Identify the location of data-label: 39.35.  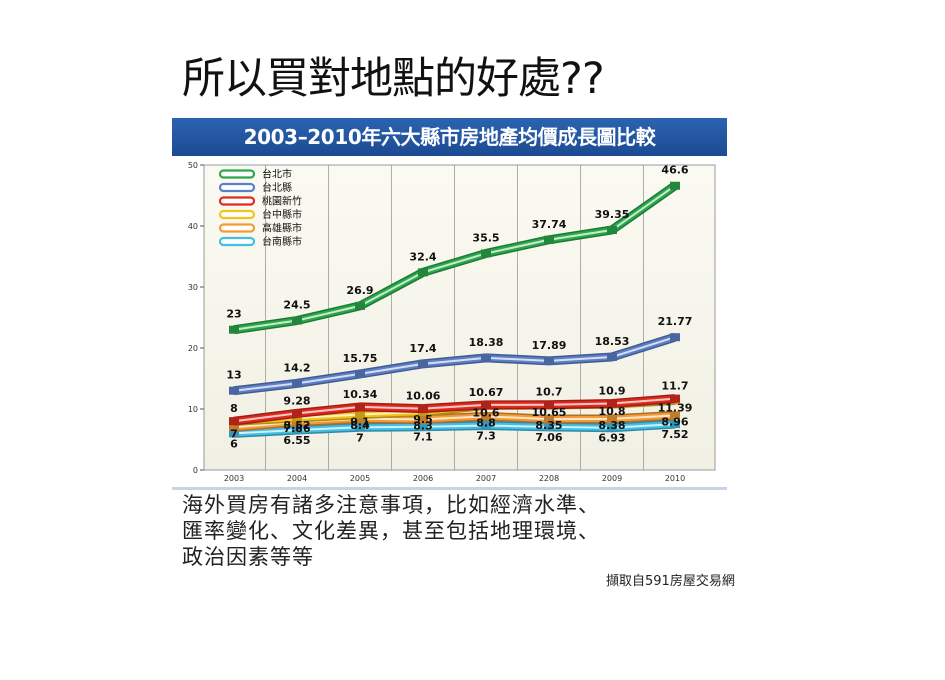
(612, 214).